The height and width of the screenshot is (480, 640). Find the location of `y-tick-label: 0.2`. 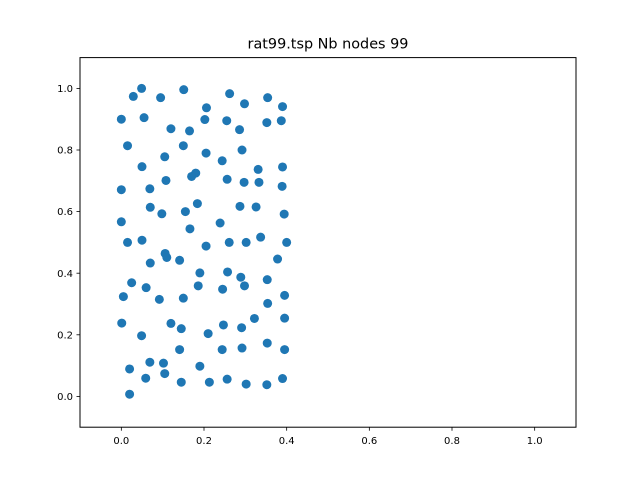

y-tick-label: 0.2 is located at coordinates (65, 335).